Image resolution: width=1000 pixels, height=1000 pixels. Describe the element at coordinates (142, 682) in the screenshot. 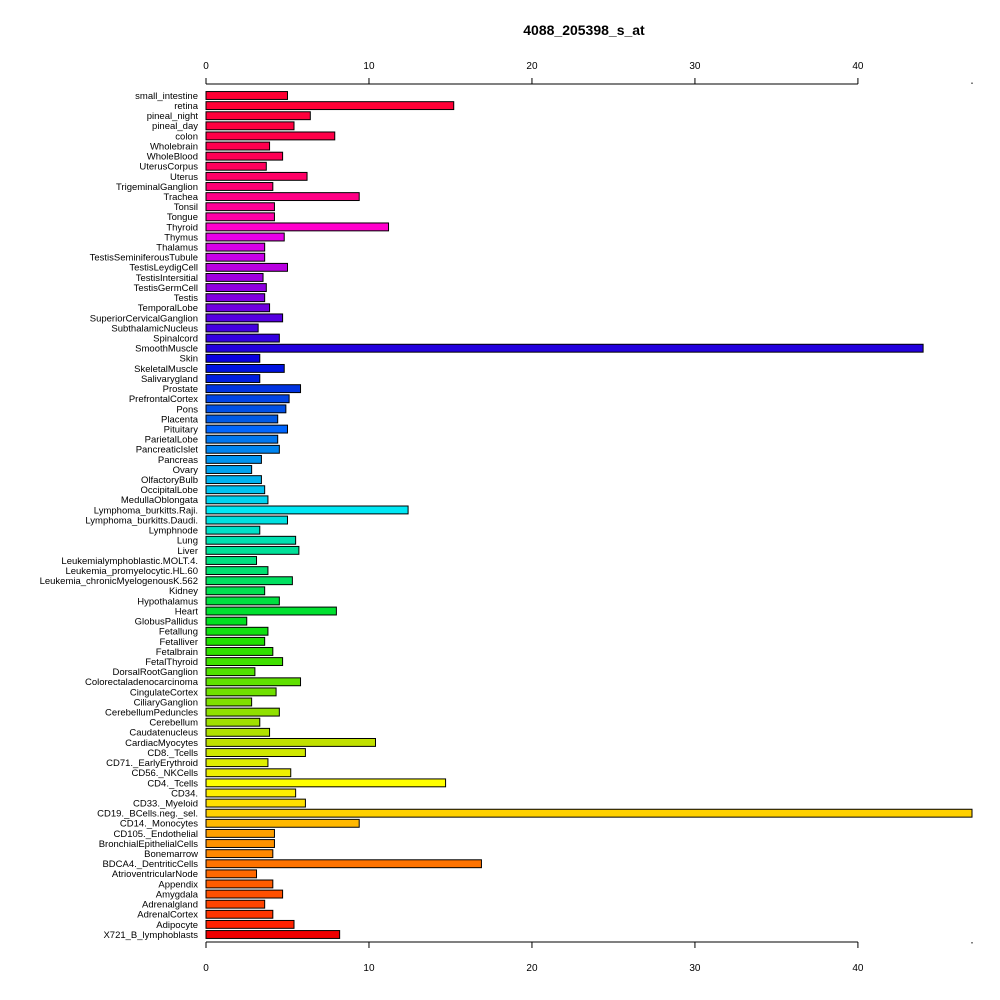

I see `category-label: Colorectaladenocarcinoma` at that location.